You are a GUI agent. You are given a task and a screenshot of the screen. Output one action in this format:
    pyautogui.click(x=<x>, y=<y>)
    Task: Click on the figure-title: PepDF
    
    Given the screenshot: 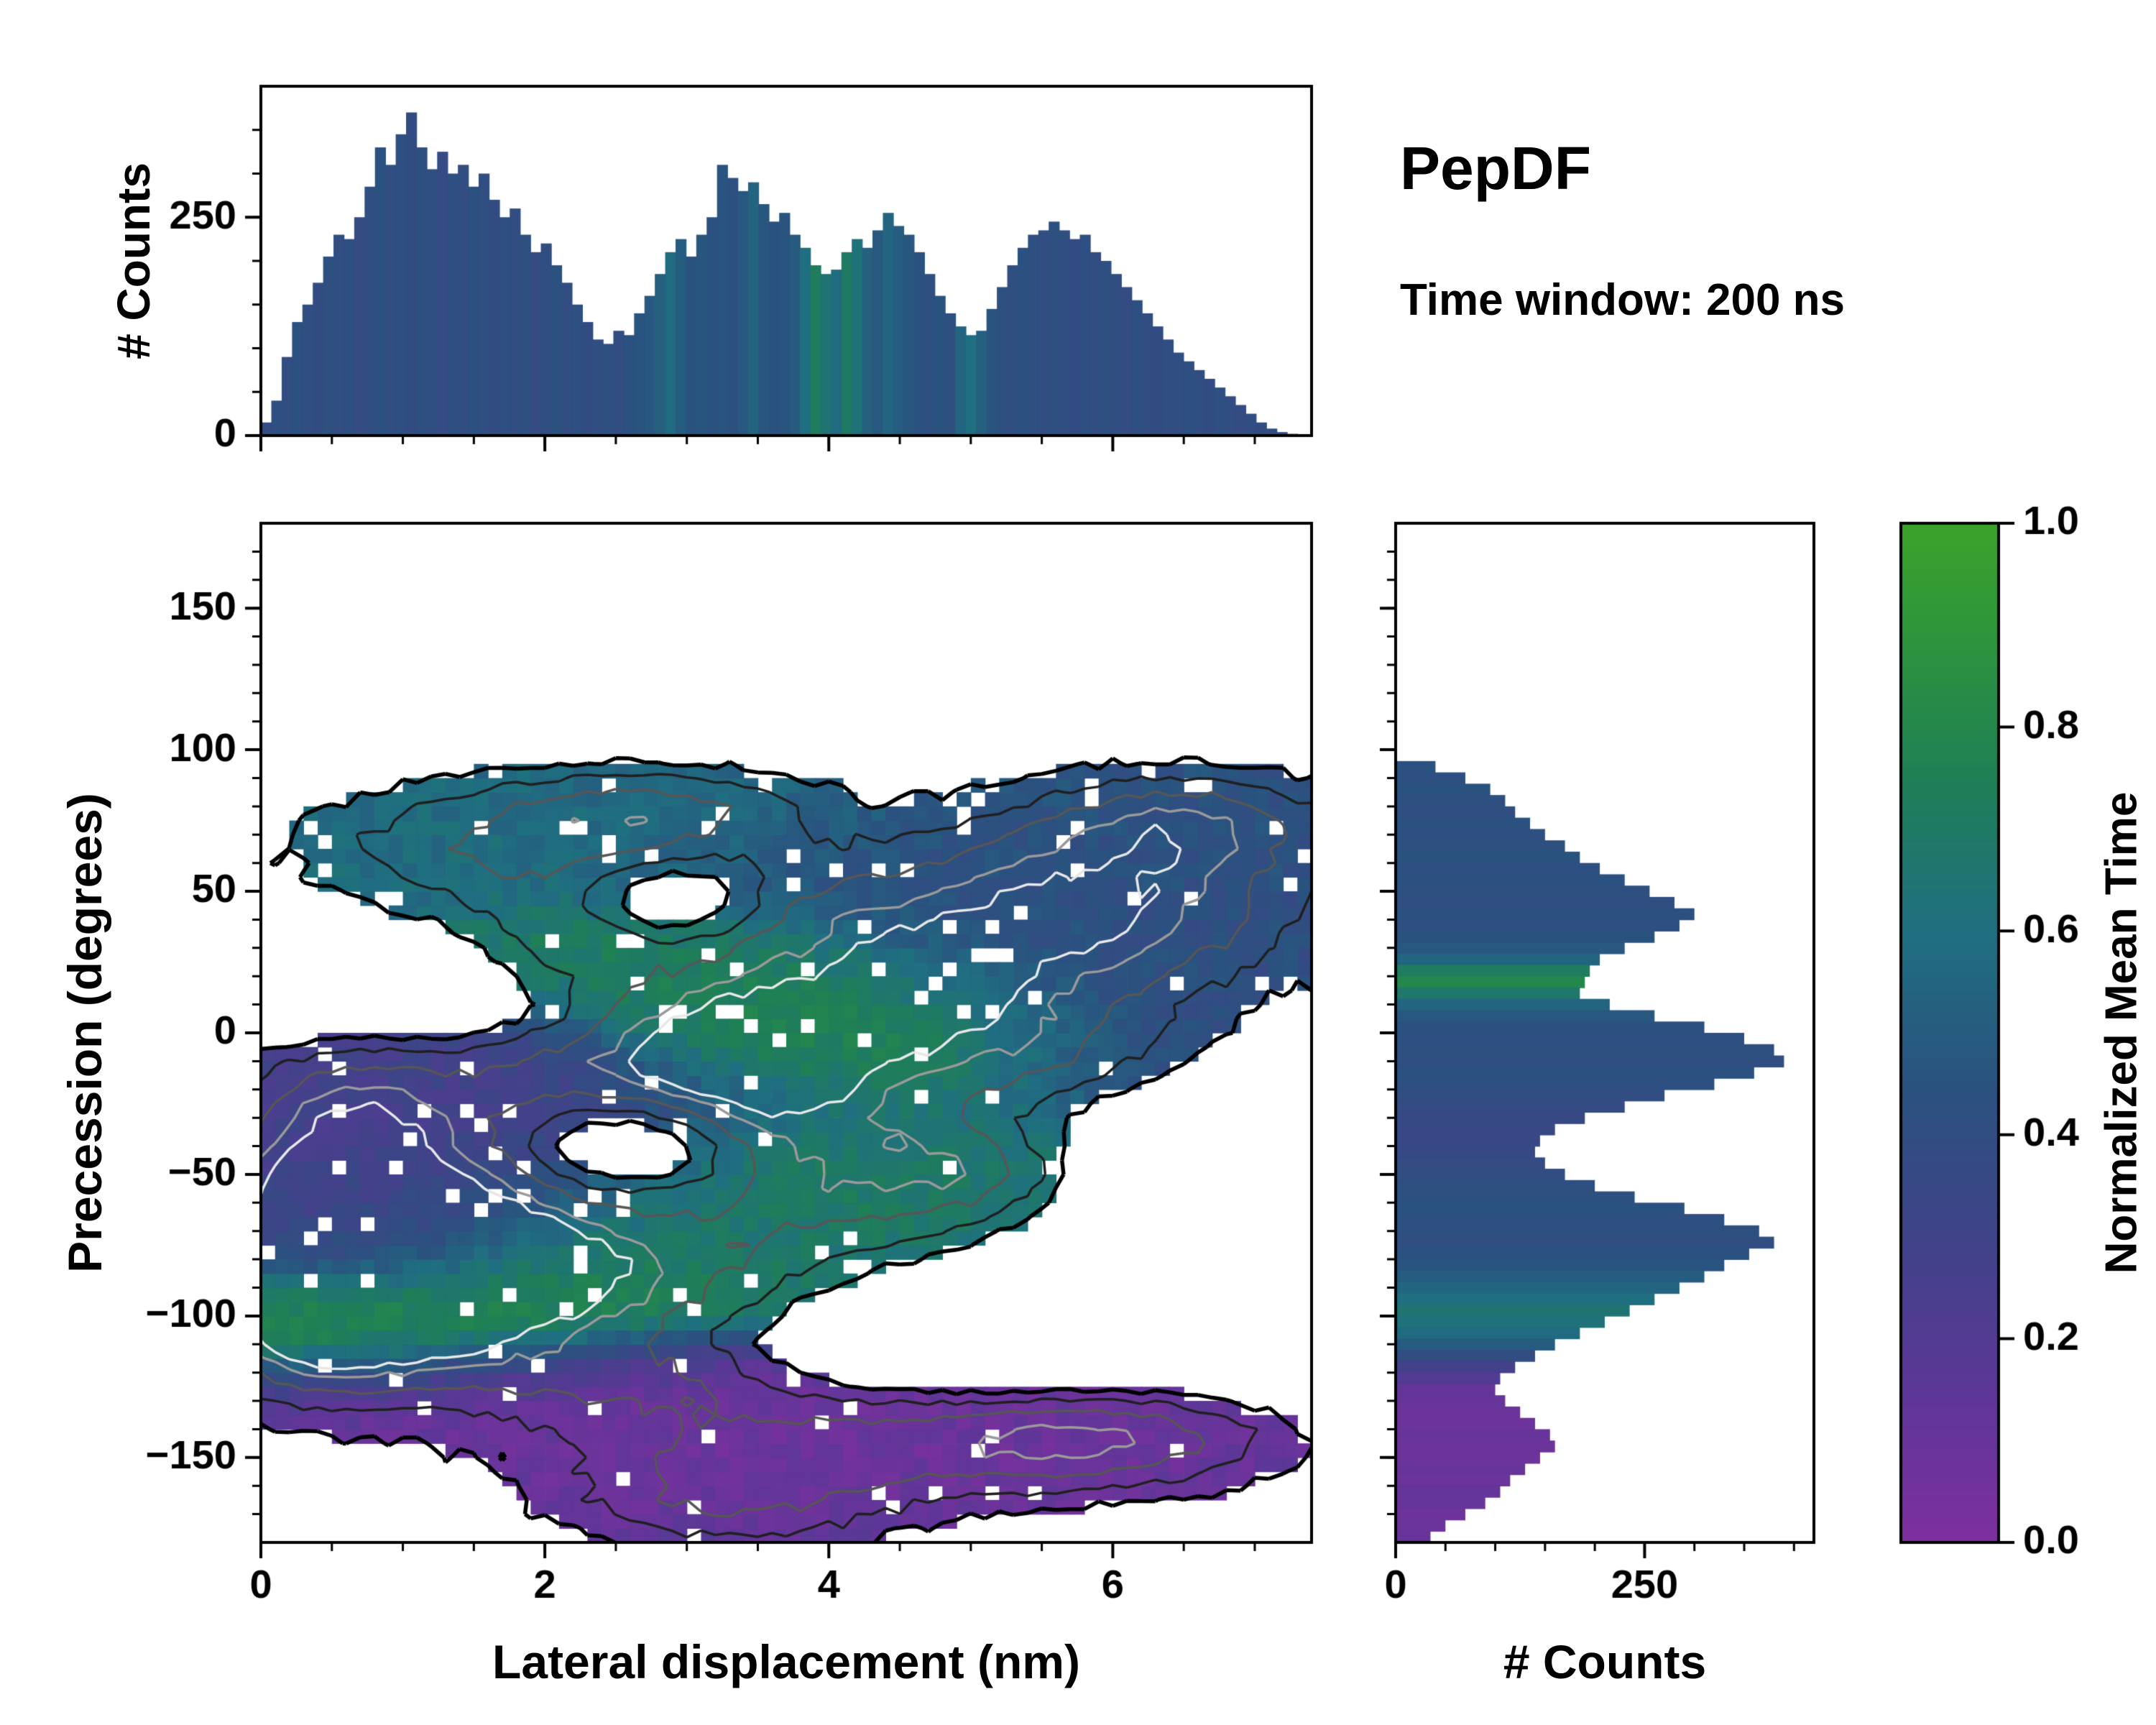 What is the action you would take?
    pyautogui.click(x=1496, y=168)
    